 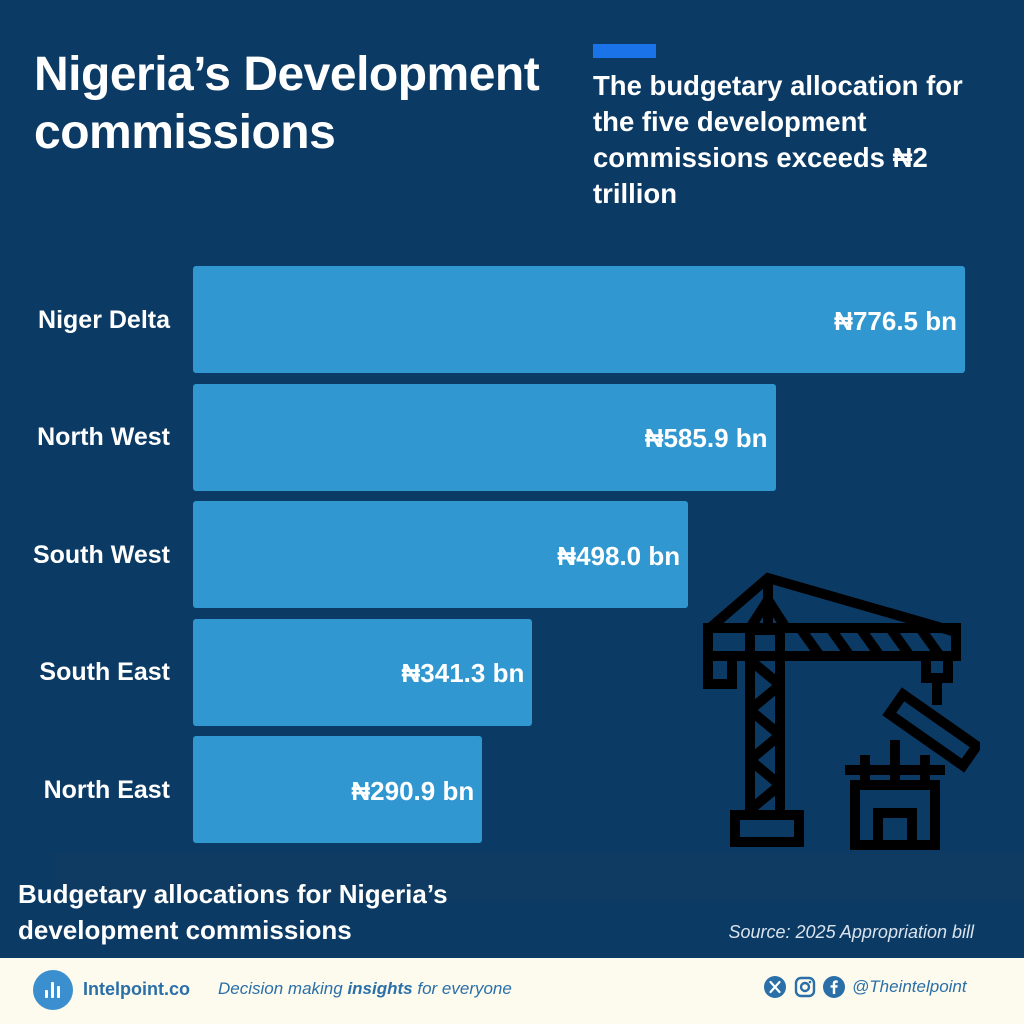 What do you see at coordinates (103, 437) in the screenshot?
I see `category-label: North West` at bounding box center [103, 437].